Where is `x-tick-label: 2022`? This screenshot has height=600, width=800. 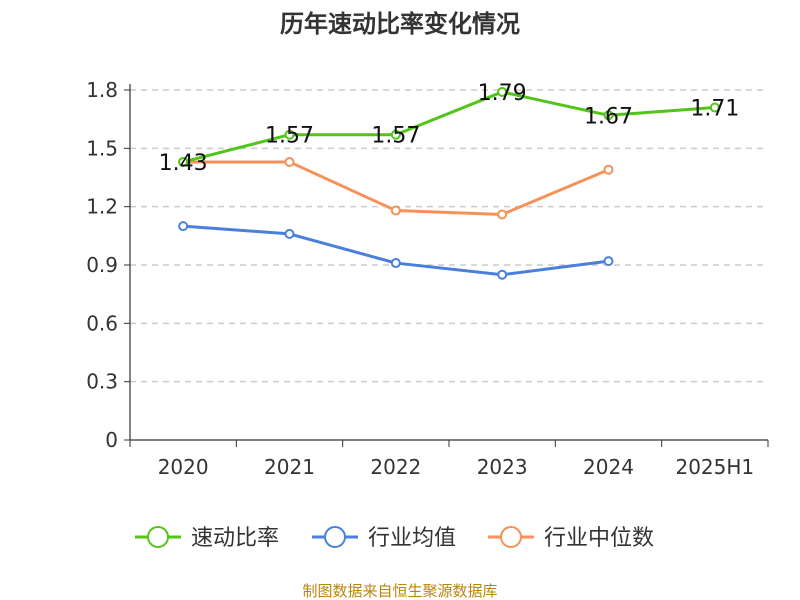
x-tick-label: 2022 is located at coordinates (395, 467).